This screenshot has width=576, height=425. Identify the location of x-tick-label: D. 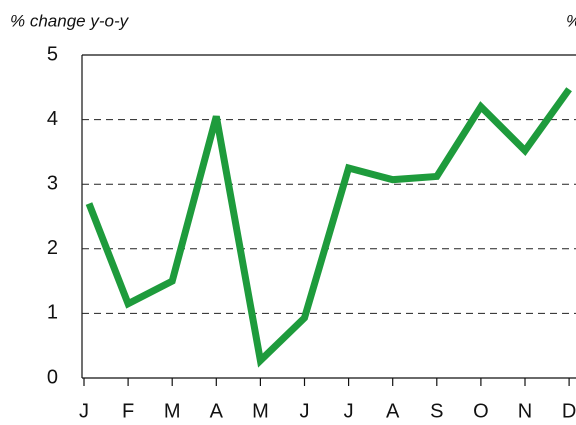
(569, 411).